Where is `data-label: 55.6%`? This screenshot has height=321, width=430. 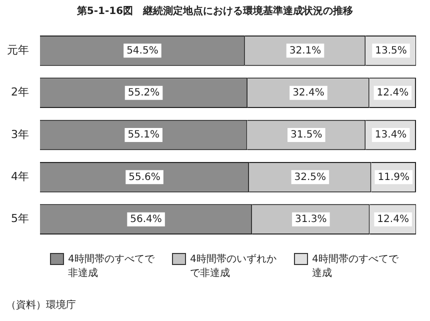
data-label: 55.6% is located at coordinates (144, 177).